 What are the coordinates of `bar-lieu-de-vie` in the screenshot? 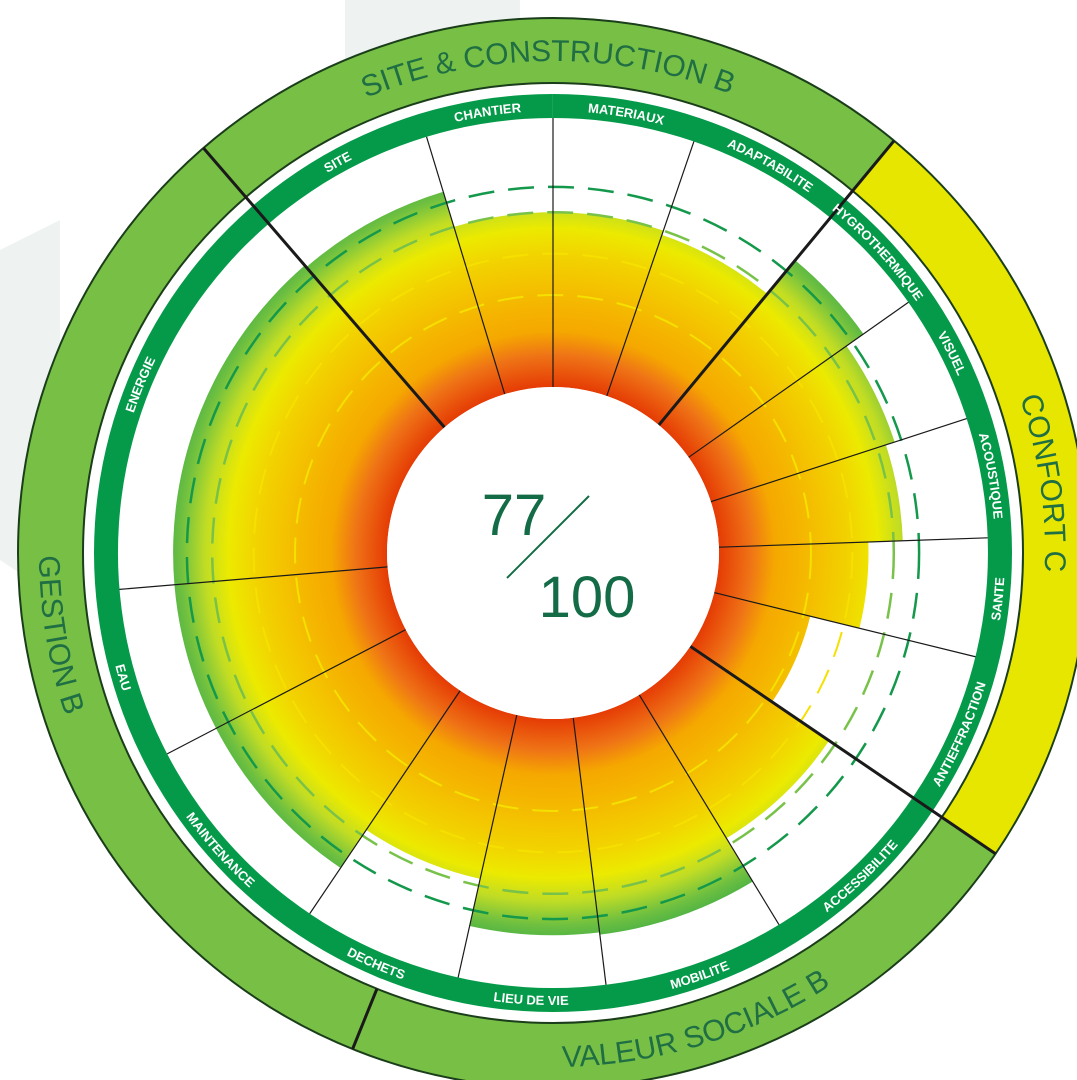 It's located at (534, 825).